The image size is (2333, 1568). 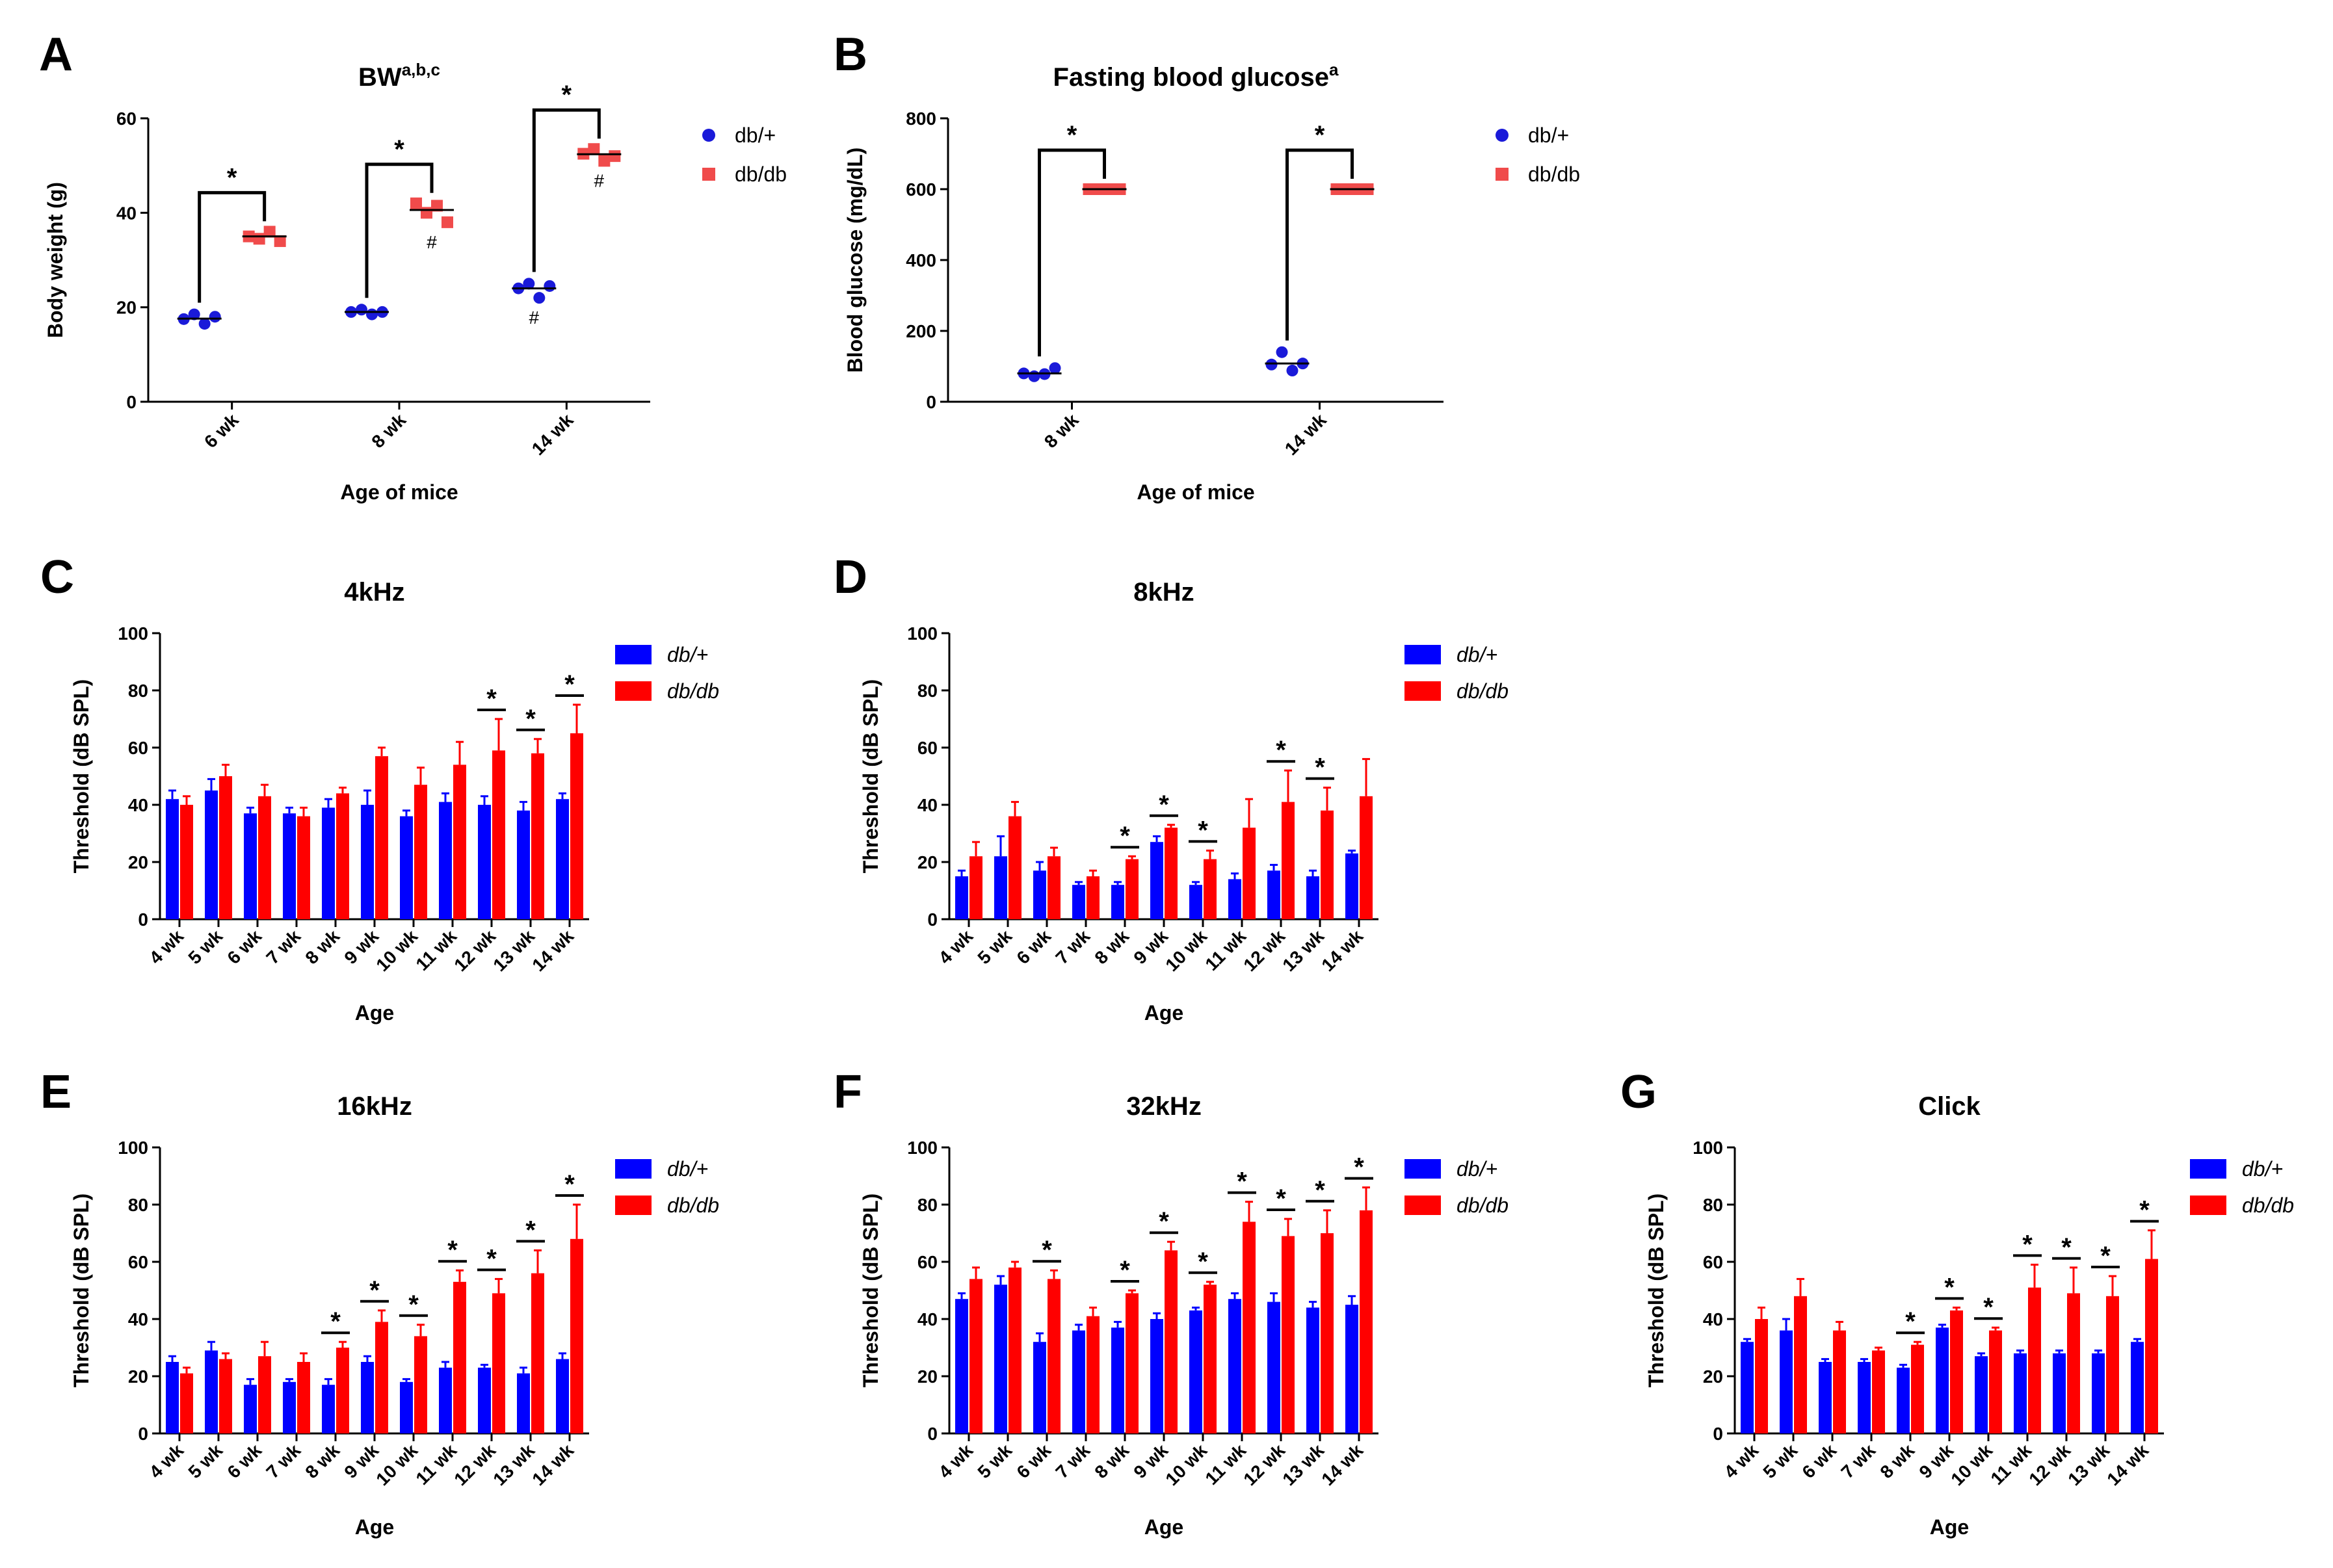 I want to click on legend-label: db/+, so click(x=687, y=654).